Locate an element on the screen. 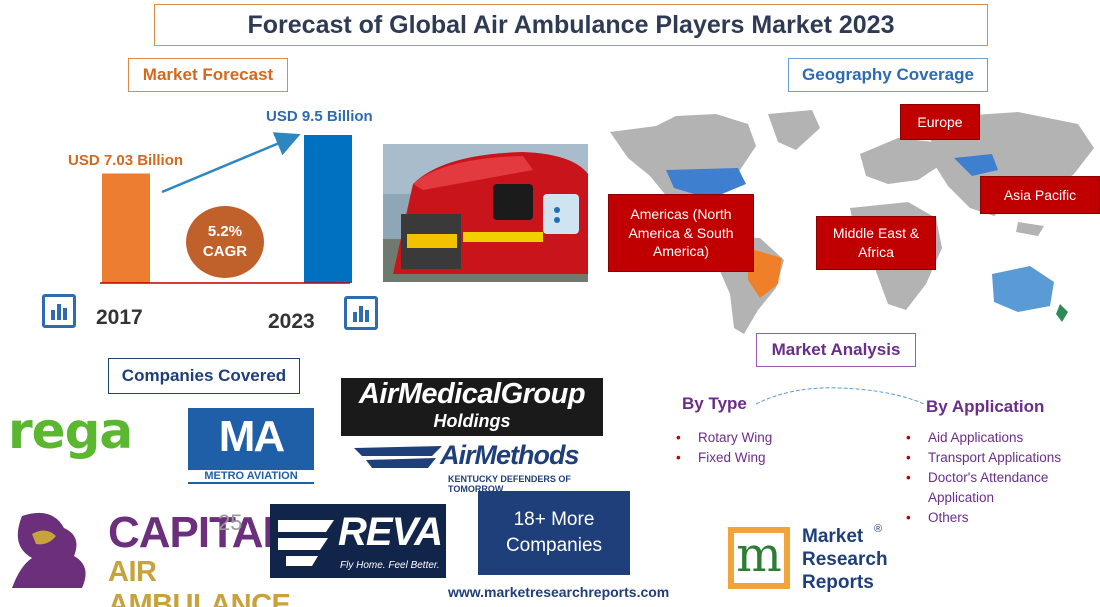 Image resolution: width=1100 pixels, height=607 pixels. capital-air-ambulance-logo: CAPITAL 25 AIR AMBULANCE is located at coordinates (146, 556).